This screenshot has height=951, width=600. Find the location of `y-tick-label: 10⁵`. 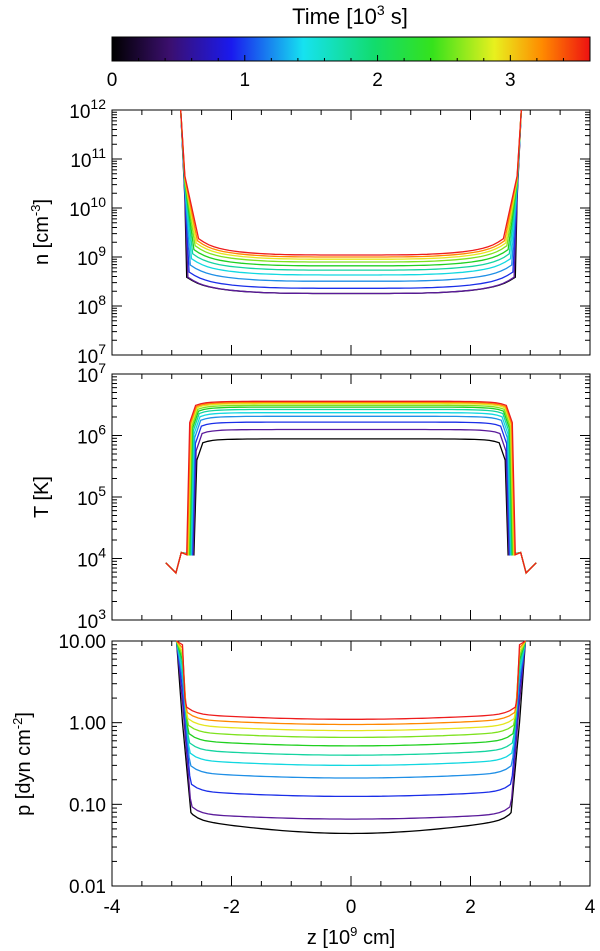

y-tick-label: 10⁵ is located at coordinates (91, 496).